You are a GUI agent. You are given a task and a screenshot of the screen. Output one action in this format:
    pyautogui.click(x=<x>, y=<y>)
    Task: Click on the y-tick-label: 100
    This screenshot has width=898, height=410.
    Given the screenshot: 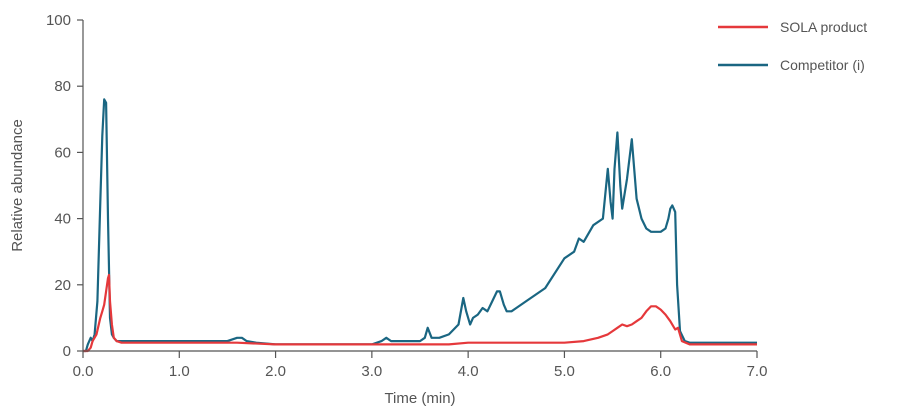 What is the action you would take?
    pyautogui.click(x=58, y=20)
    